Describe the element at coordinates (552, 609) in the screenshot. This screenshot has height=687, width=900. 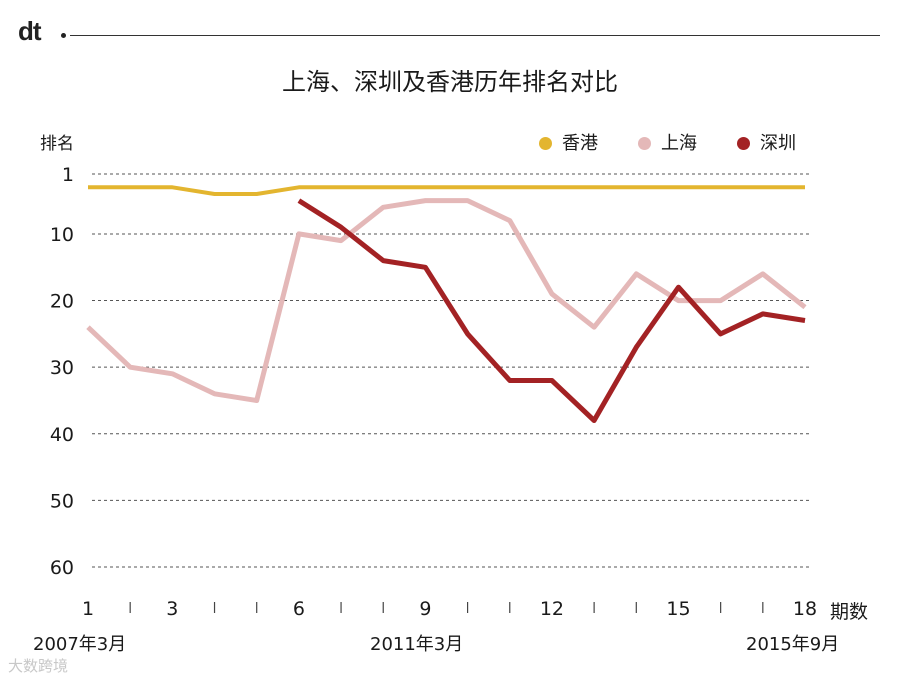
I see `x-tick-label-12: 12` at that location.